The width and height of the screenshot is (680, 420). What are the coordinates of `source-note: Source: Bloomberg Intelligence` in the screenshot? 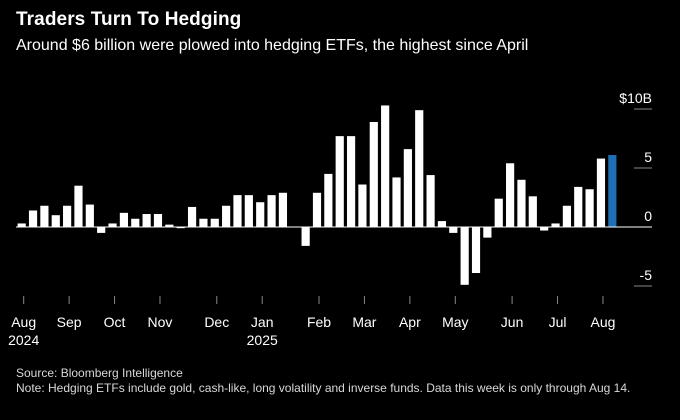 It's located at (99, 373).